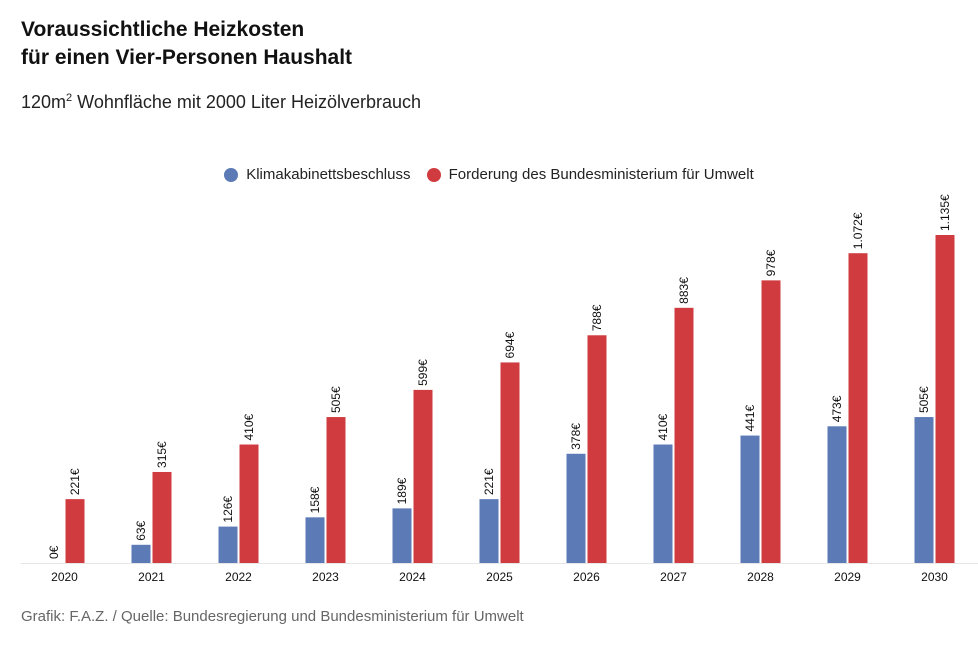 This screenshot has width=978, height=649. What do you see at coordinates (597, 449) in the screenshot?
I see `bar-bundesministerium-2026` at bounding box center [597, 449].